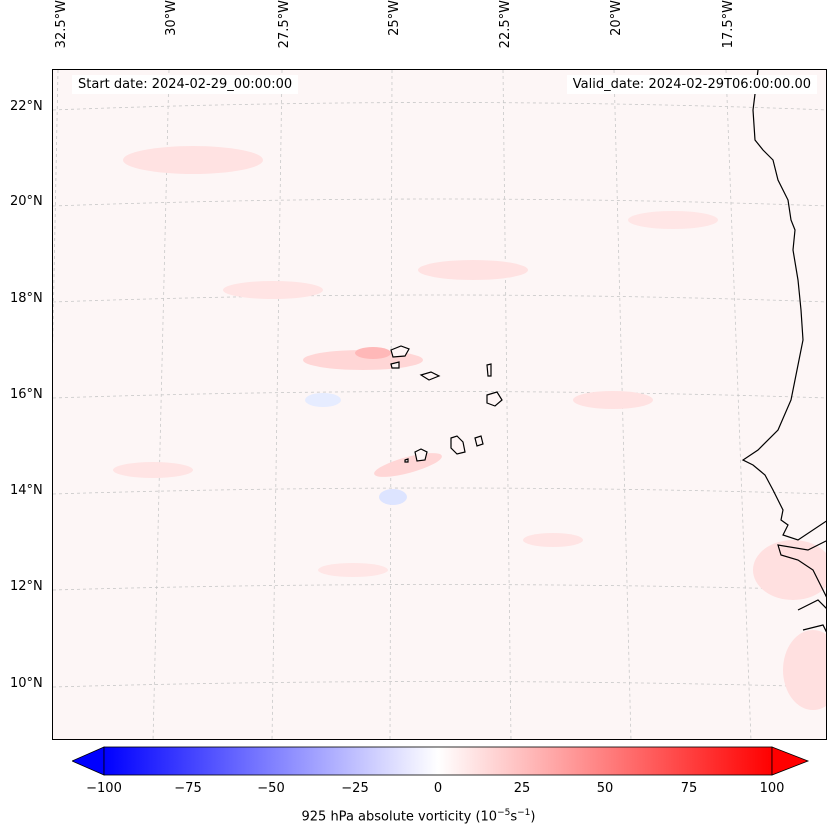 This screenshot has height=839, width=837. I want to click on lon-label-20w: 20°W, so click(616, 18).